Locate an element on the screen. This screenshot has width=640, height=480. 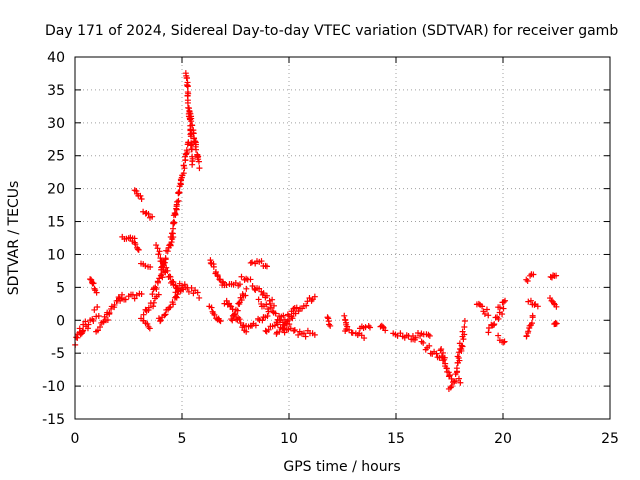
y-tick-label: 5 is located at coordinates (60, 288).